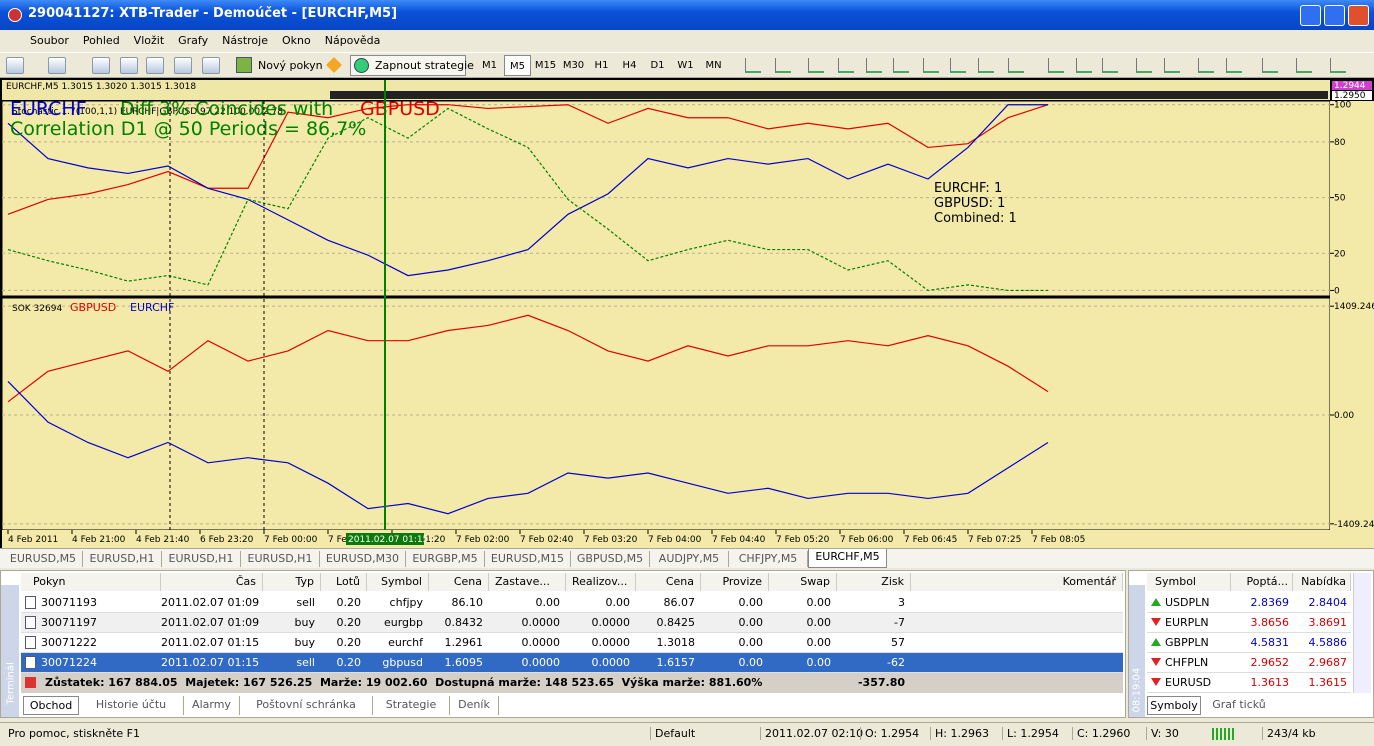  Describe the element at coordinates (49, 40) in the screenshot. I see `menu-item: Soubor` at that location.